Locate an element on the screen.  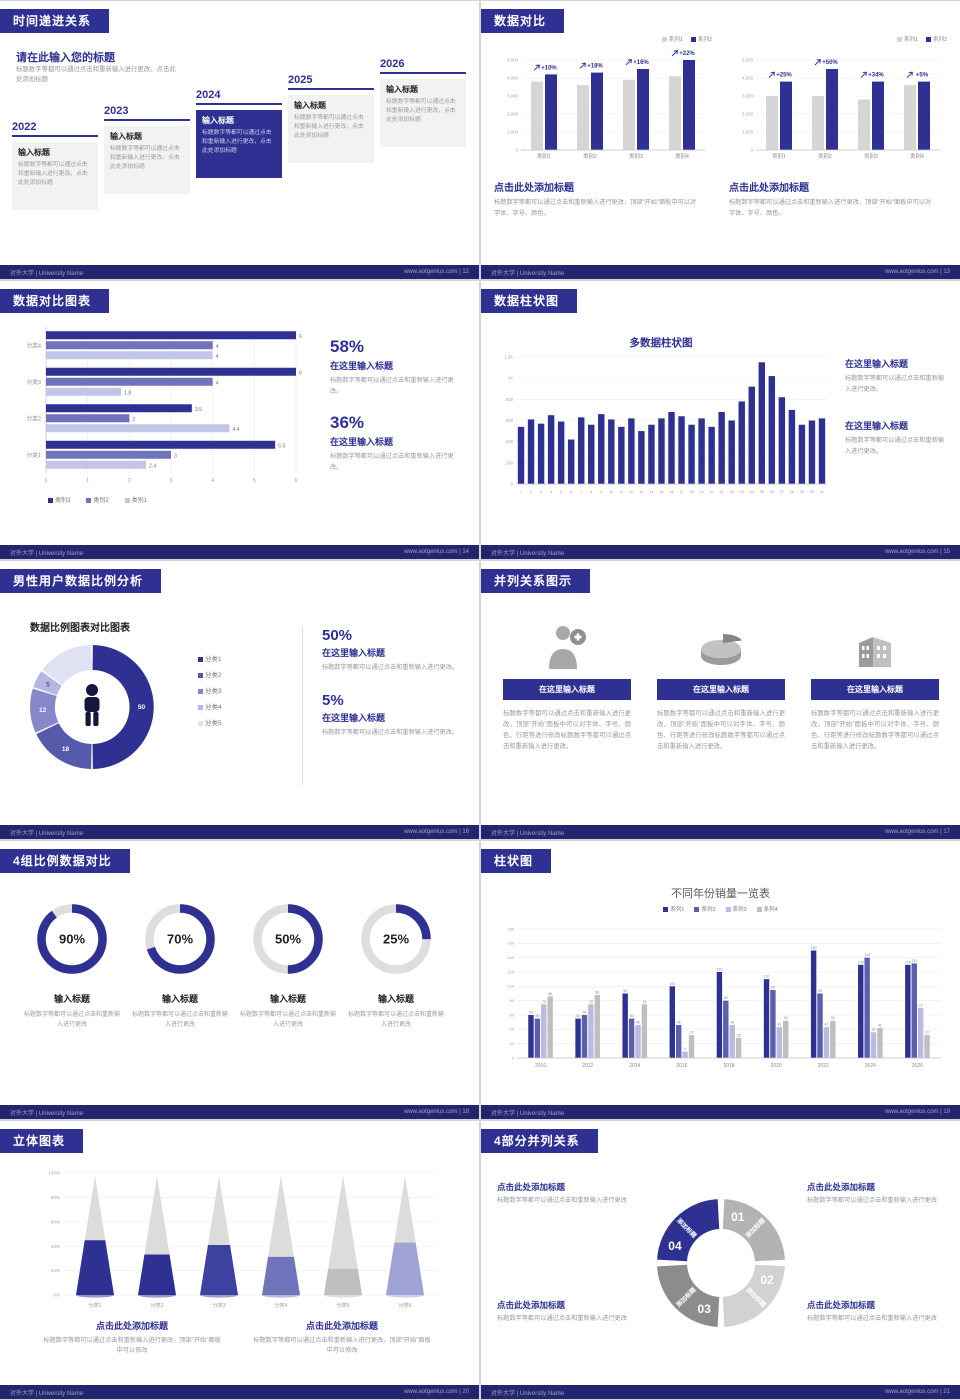
svg-text: 4 is located at coordinates (217, 357).